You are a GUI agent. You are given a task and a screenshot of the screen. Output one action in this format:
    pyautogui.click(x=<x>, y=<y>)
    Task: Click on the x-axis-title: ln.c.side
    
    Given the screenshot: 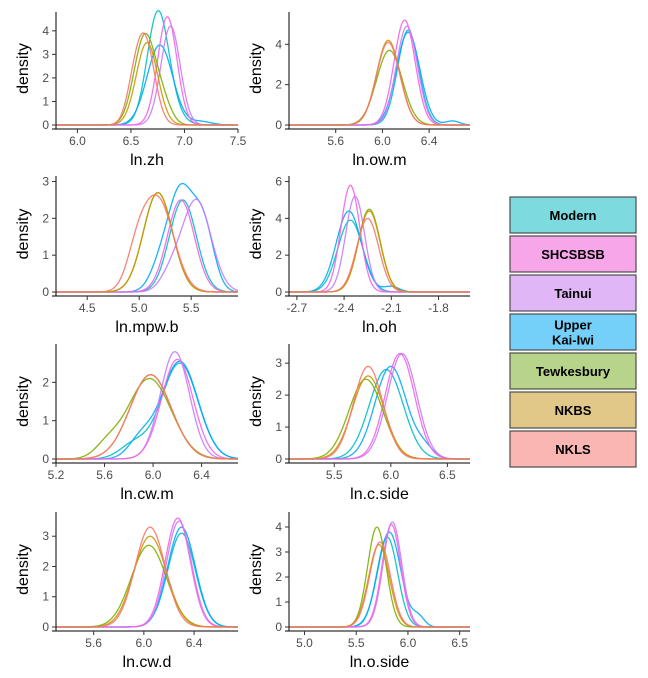 What is the action you would take?
    pyautogui.click(x=379, y=494)
    